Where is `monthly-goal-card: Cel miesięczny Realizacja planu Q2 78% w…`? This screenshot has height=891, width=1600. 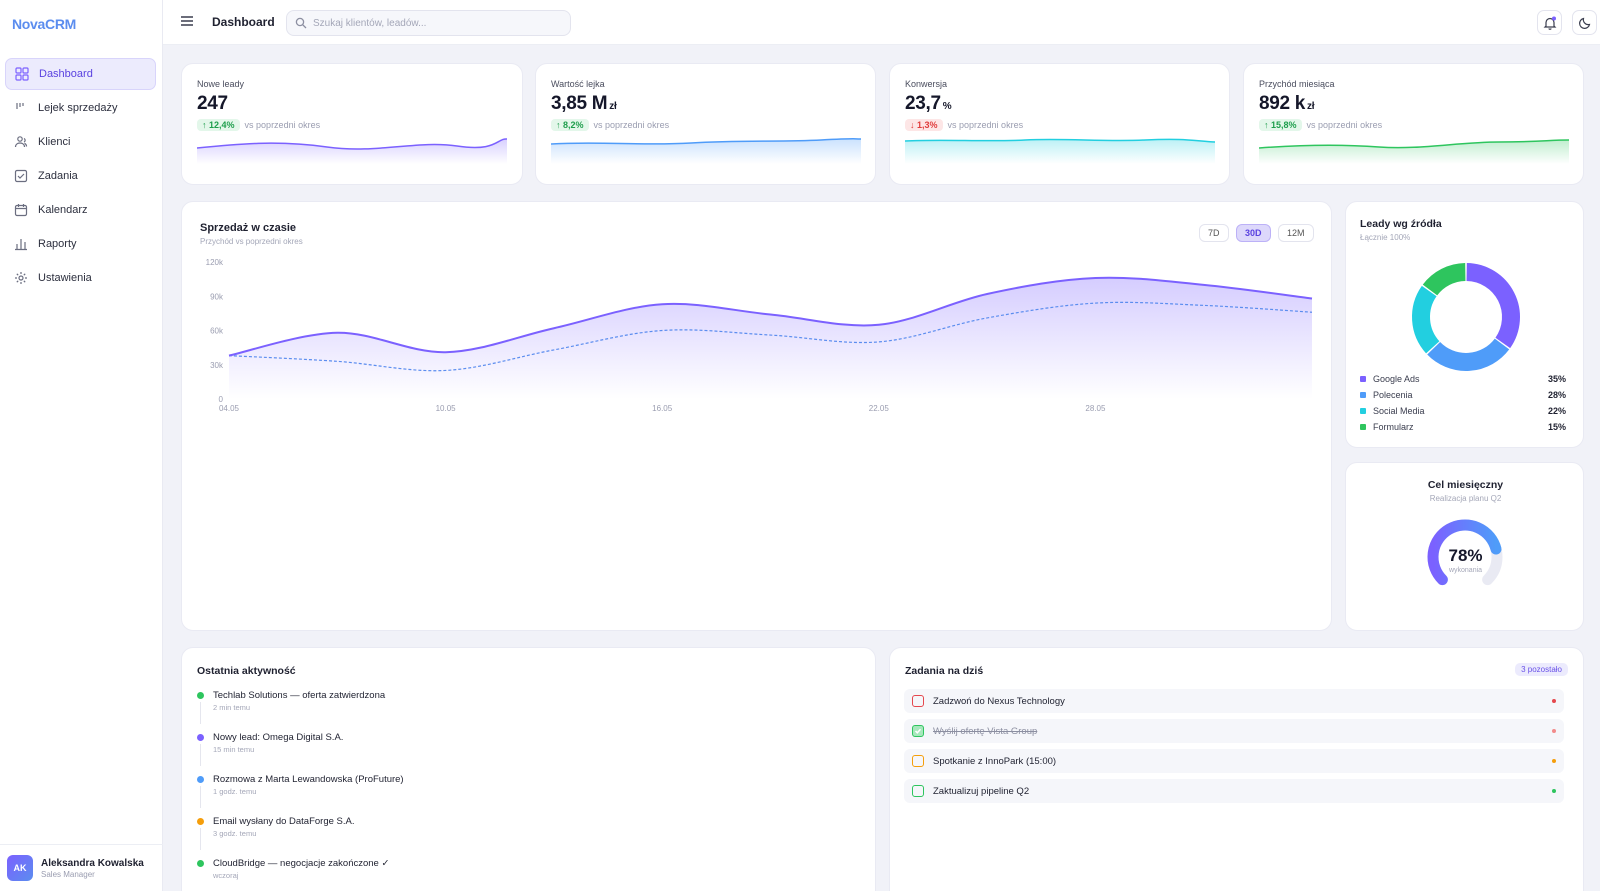
monthly-goal-card: Cel miesięczny Realizacja planu Q2 78% w… is located at coordinates (1464, 546).